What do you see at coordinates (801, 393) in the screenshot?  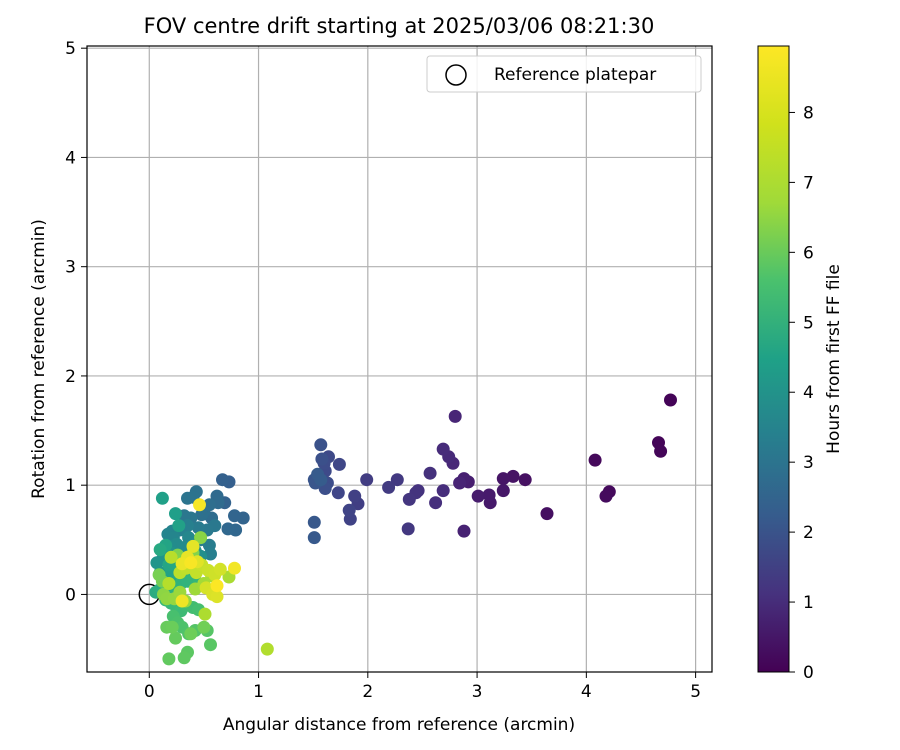 I see `colorbar-ticks: 0 1 2 3 4 5 6 7 8` at bounding box center [801, 393].